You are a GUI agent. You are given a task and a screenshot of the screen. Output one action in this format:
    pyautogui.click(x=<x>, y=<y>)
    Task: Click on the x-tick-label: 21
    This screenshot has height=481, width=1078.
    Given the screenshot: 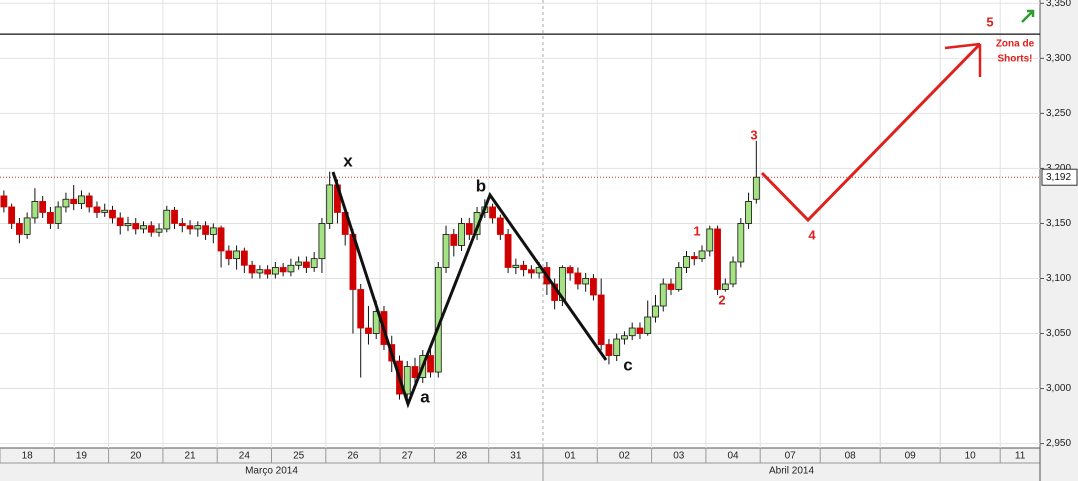 What is the action you would take?
    pyautogui.click(x=190, y=456)
    